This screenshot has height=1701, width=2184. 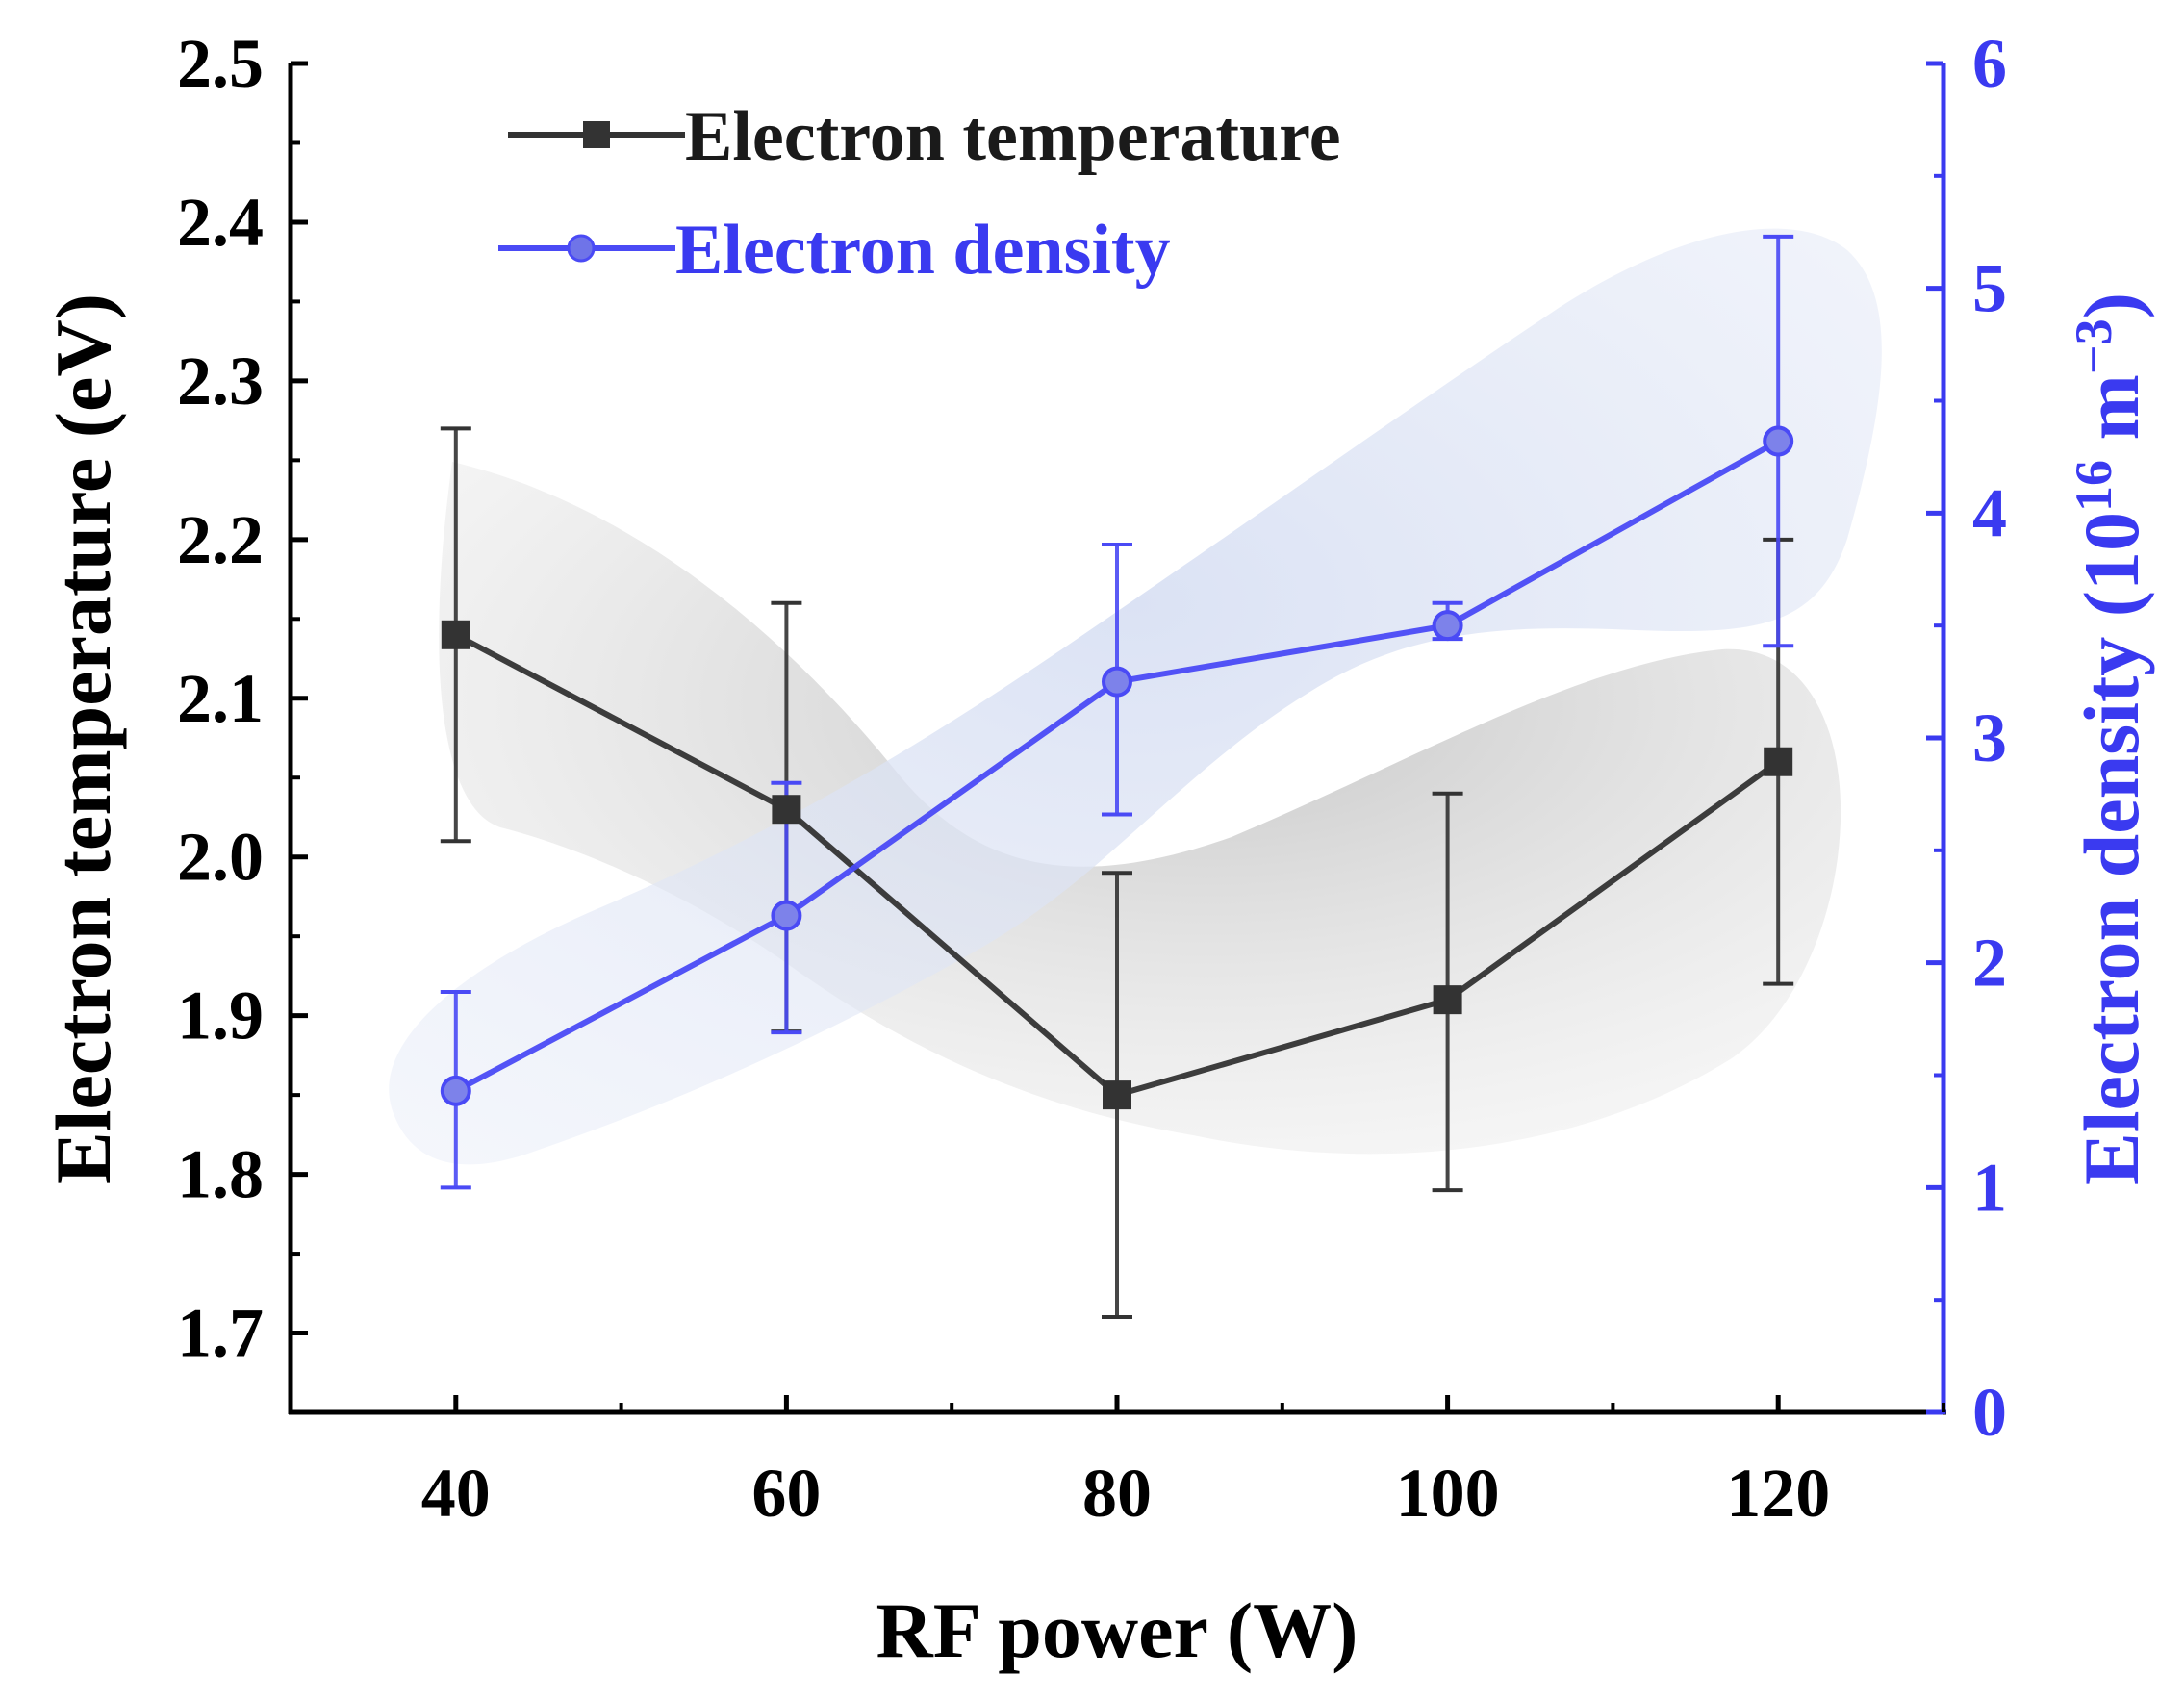 I want to click on y-right-tick-label: 4, so click(x=1989, y=512).